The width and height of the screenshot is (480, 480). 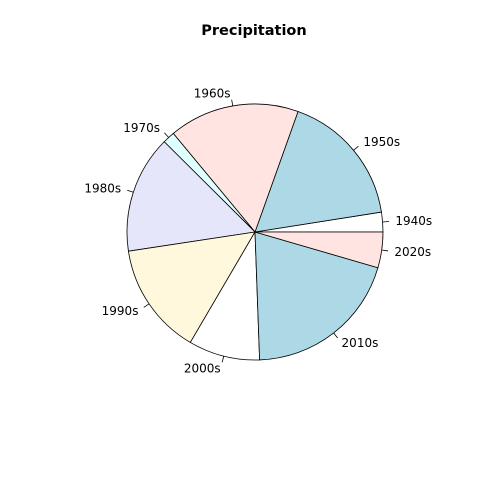 I want to click on pie-tick-2010s, so click(x=336, y=335).